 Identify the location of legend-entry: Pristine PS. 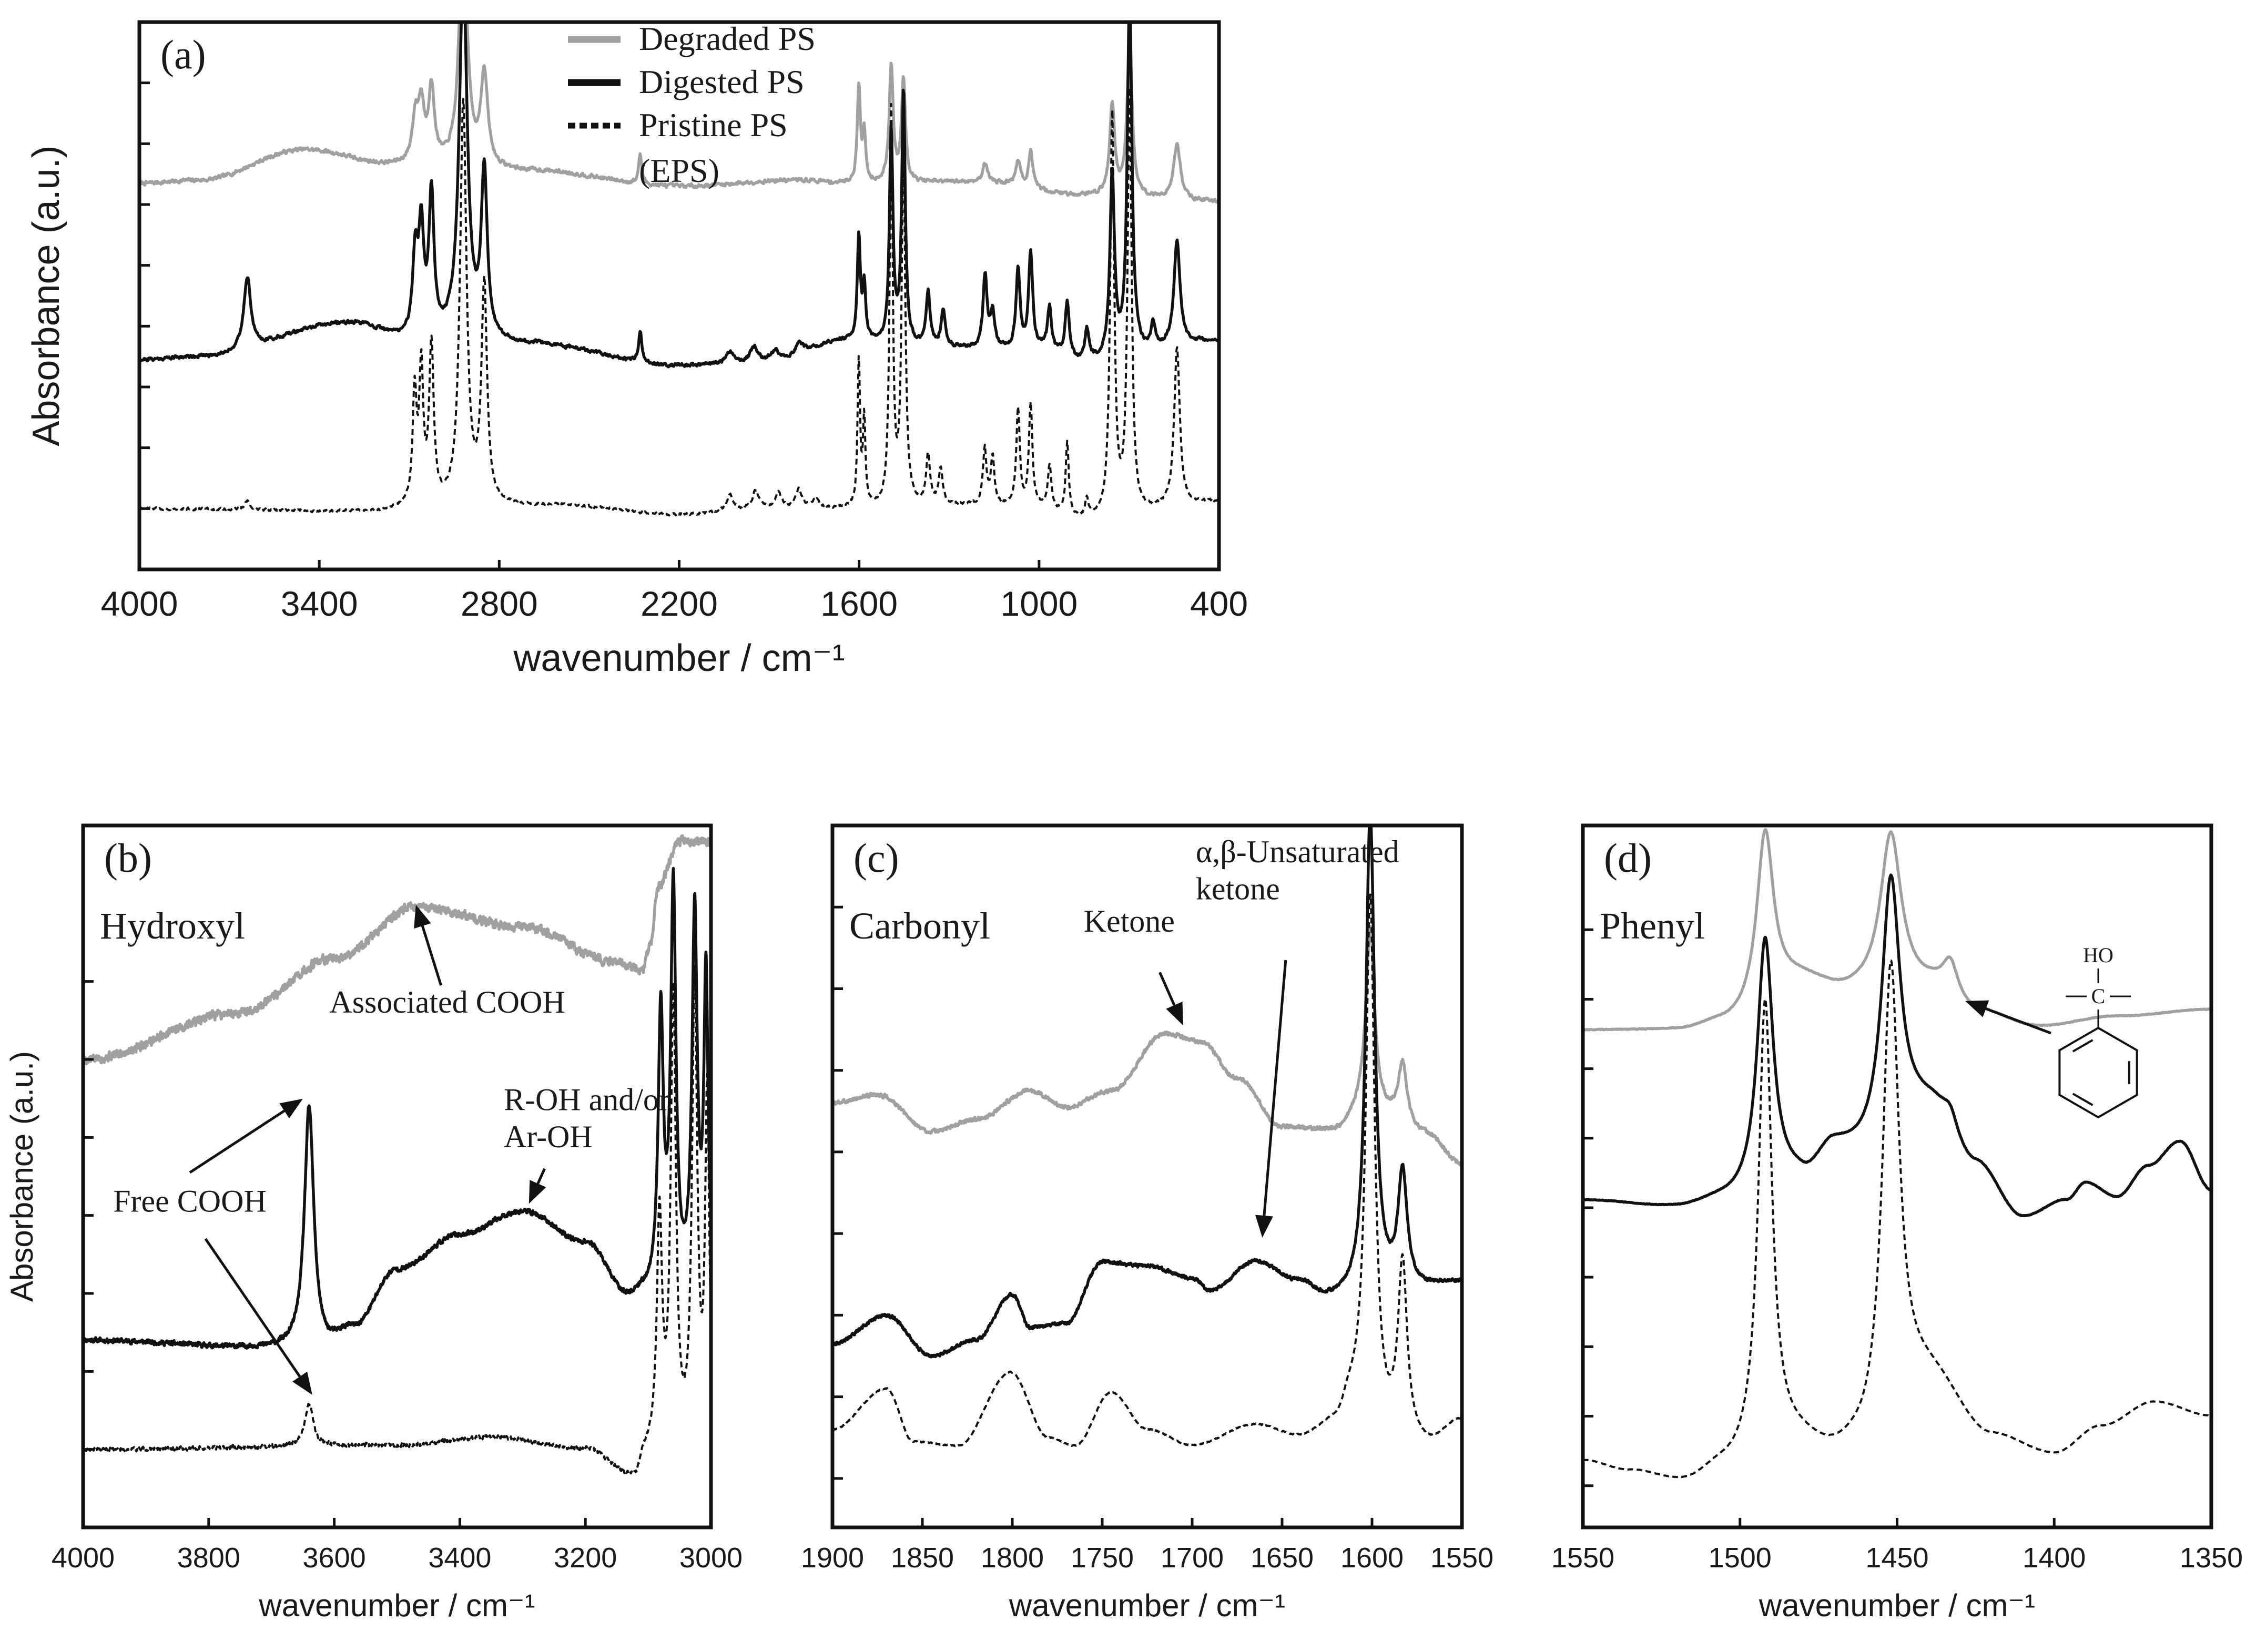
(713, 125).